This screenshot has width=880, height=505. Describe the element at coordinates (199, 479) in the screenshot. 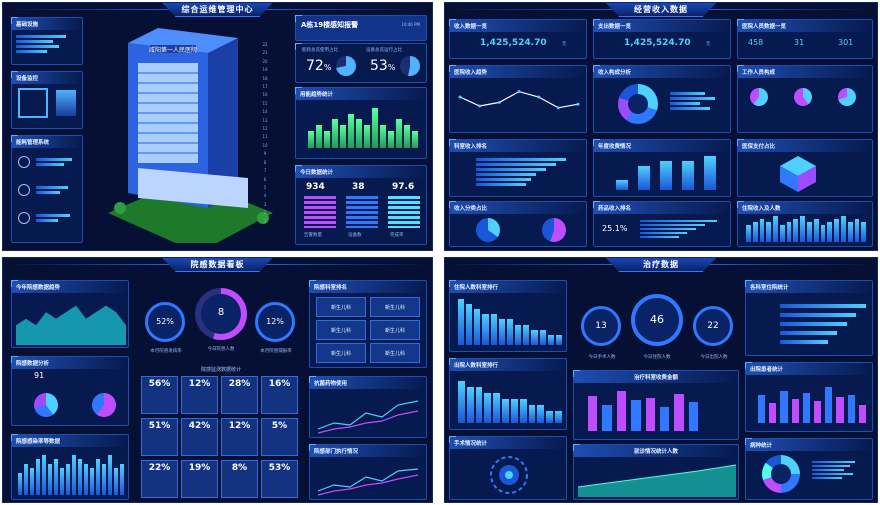

I see `metric-cell: 19%` at that location.